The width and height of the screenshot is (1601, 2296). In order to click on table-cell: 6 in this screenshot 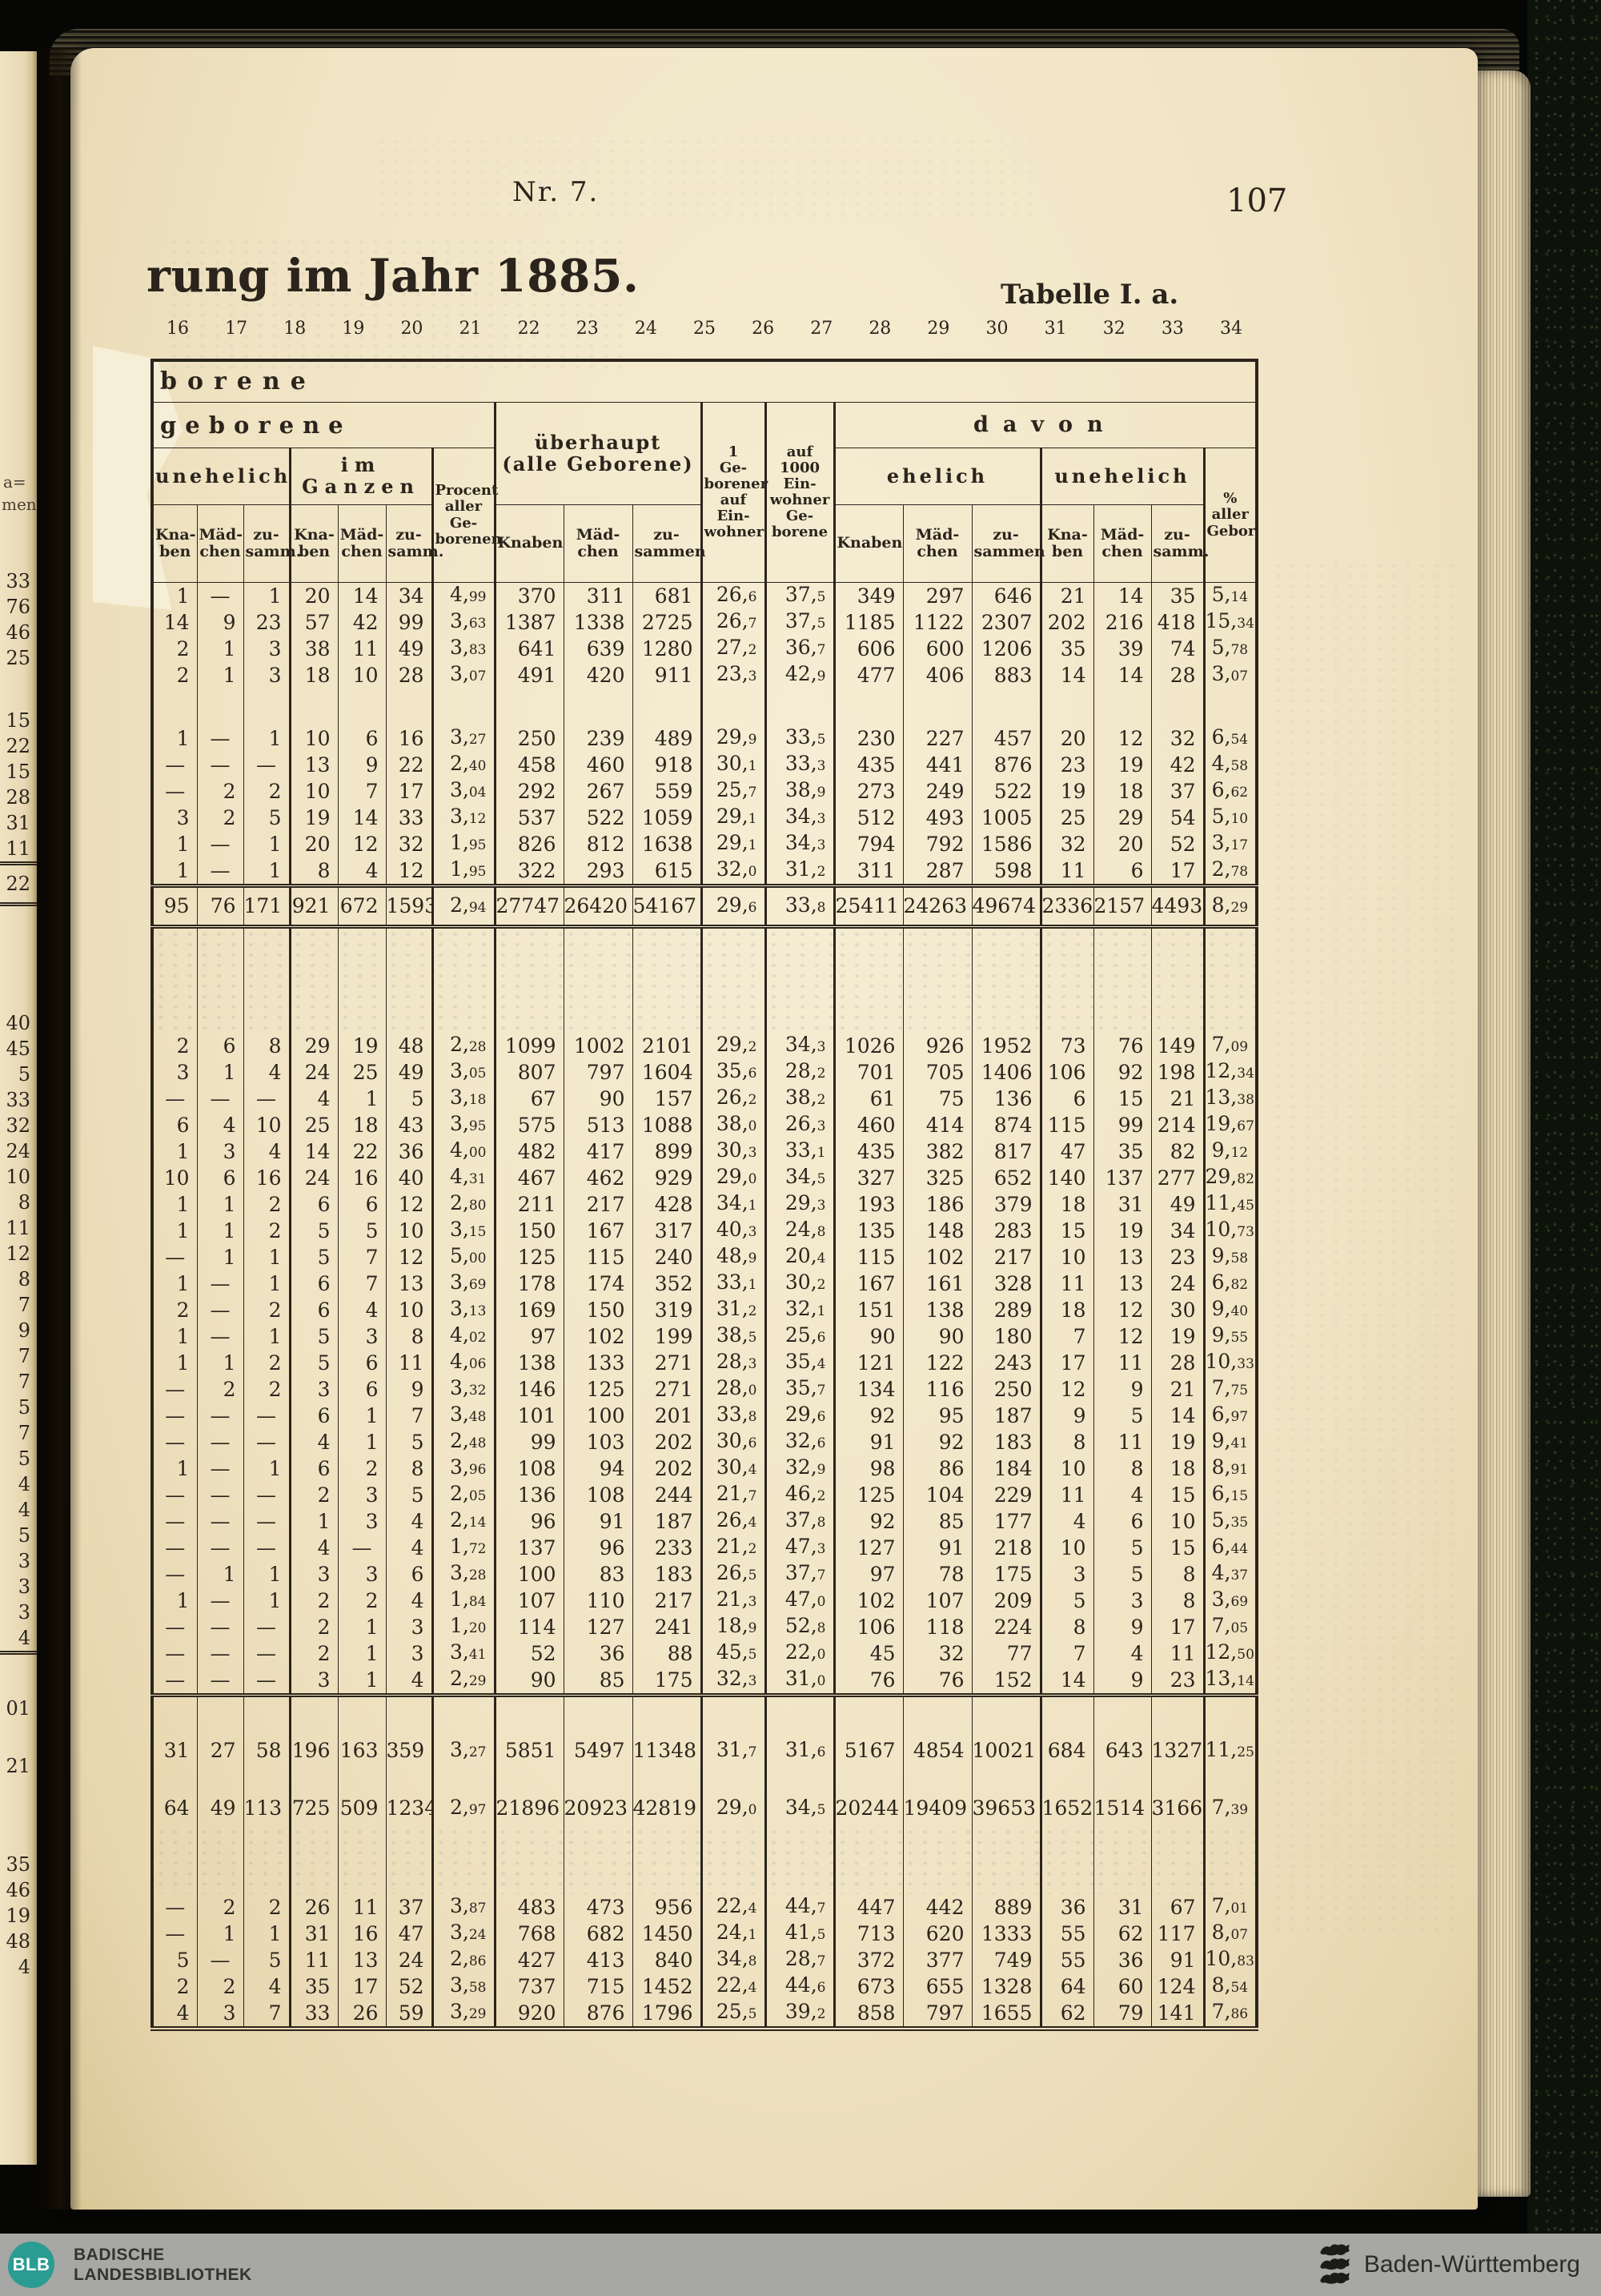, I will do `click(313, 1283)`.